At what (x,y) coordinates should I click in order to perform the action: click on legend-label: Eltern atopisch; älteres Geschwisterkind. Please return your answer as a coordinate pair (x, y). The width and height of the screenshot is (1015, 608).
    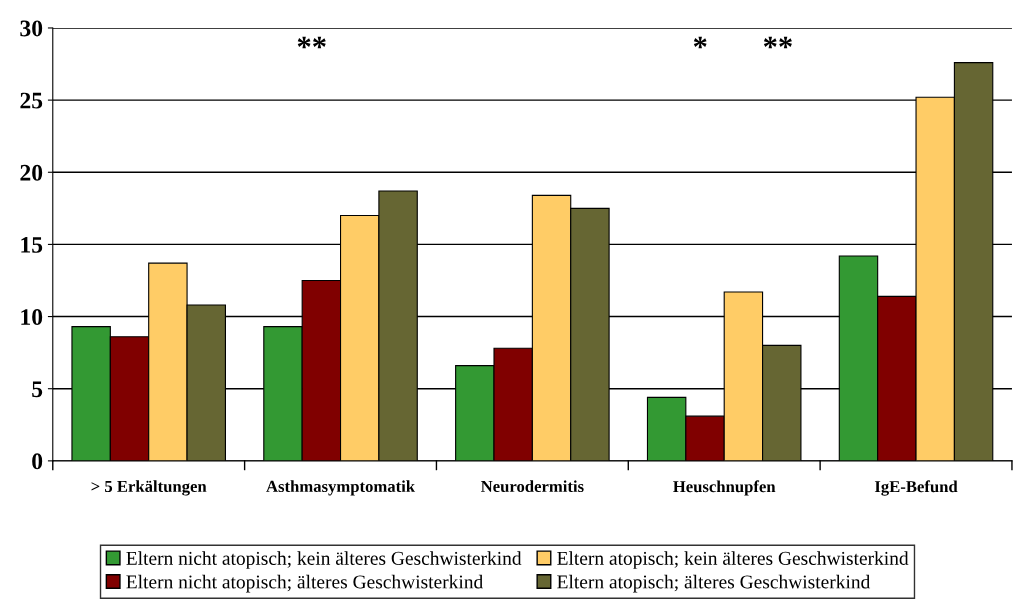
    Looking at the image, I should click on (714, 583).